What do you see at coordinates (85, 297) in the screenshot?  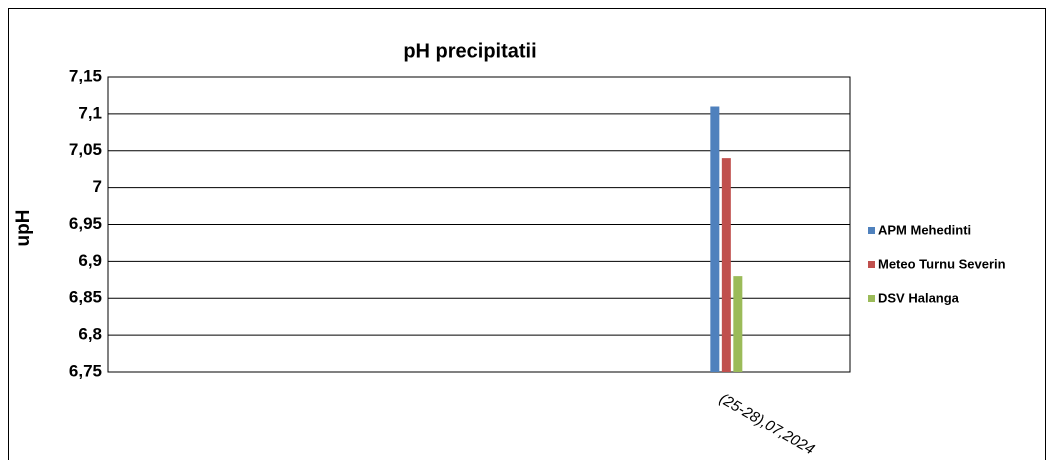 I see `y-tick-label: 6,85` at bounding box center [85, 297].